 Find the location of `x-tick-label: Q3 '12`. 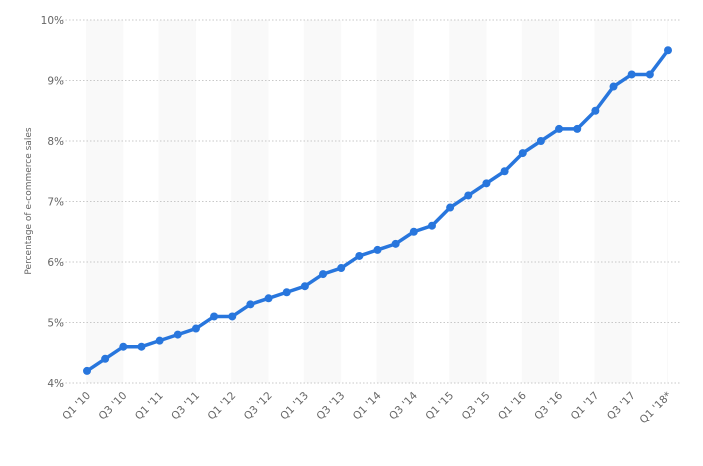

x-tick-label: Q3 '12 is located at coordinates (258, 406).